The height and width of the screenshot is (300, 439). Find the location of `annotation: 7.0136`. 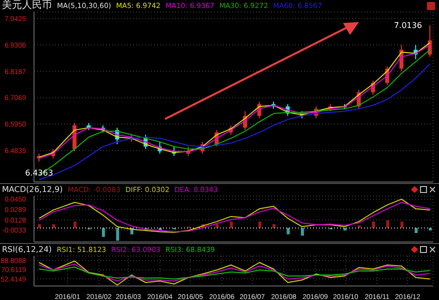

annotation: 7.0136 is located at coordinates (408, 25).